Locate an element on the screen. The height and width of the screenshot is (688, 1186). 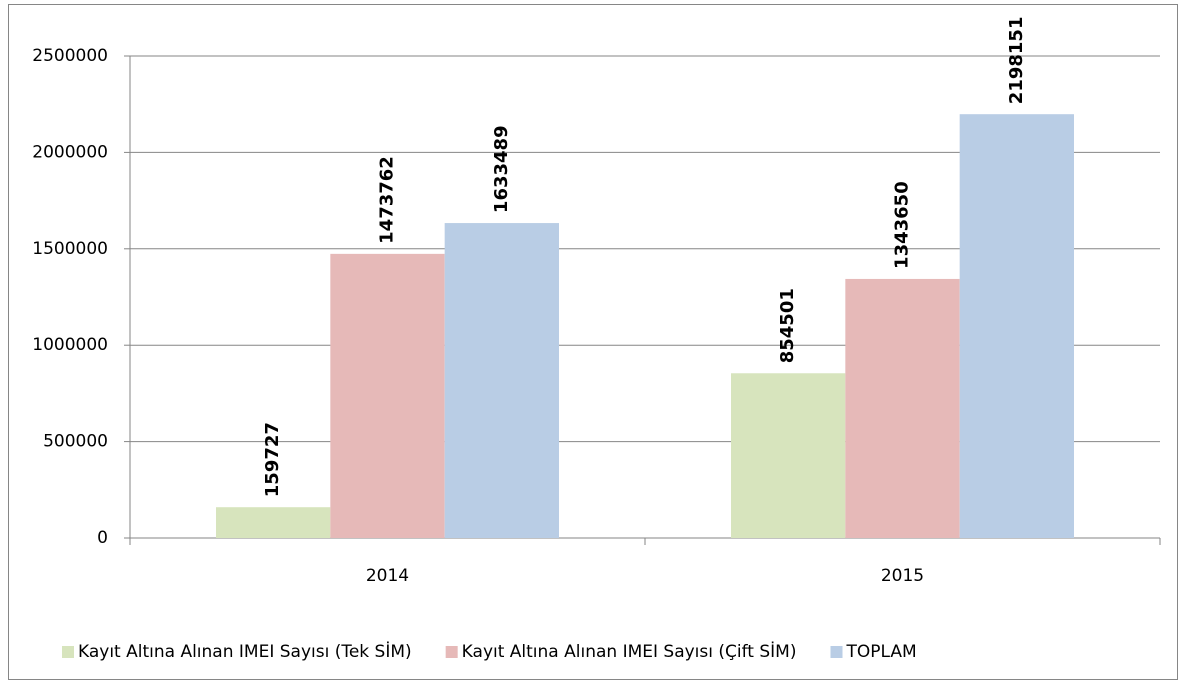
data-label: 1343650 is located at coordinates (902, 225).